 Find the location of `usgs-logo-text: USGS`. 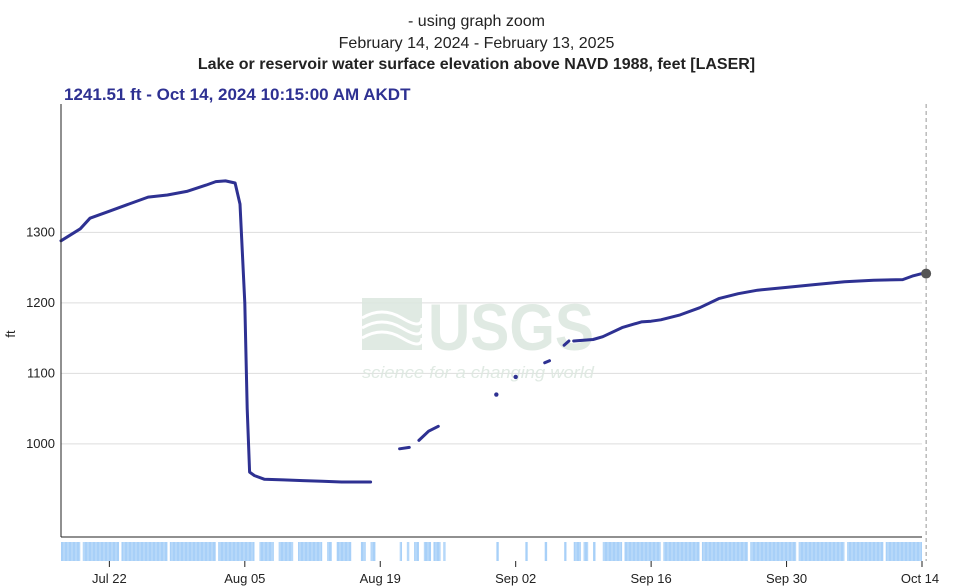

usgs-logo-text: USGS is located at coordinates (511, 327).